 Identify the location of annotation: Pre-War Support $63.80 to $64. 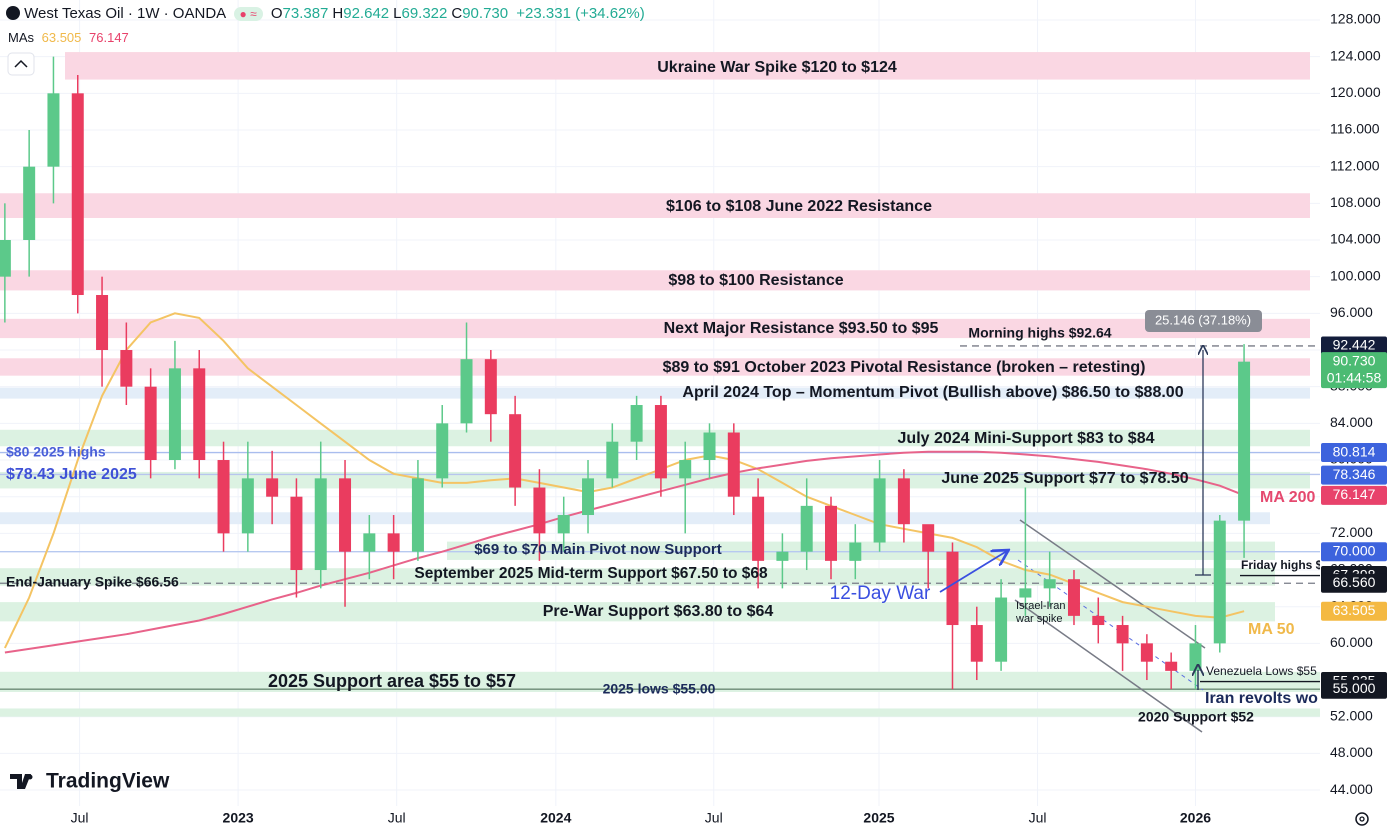
(658, 611).